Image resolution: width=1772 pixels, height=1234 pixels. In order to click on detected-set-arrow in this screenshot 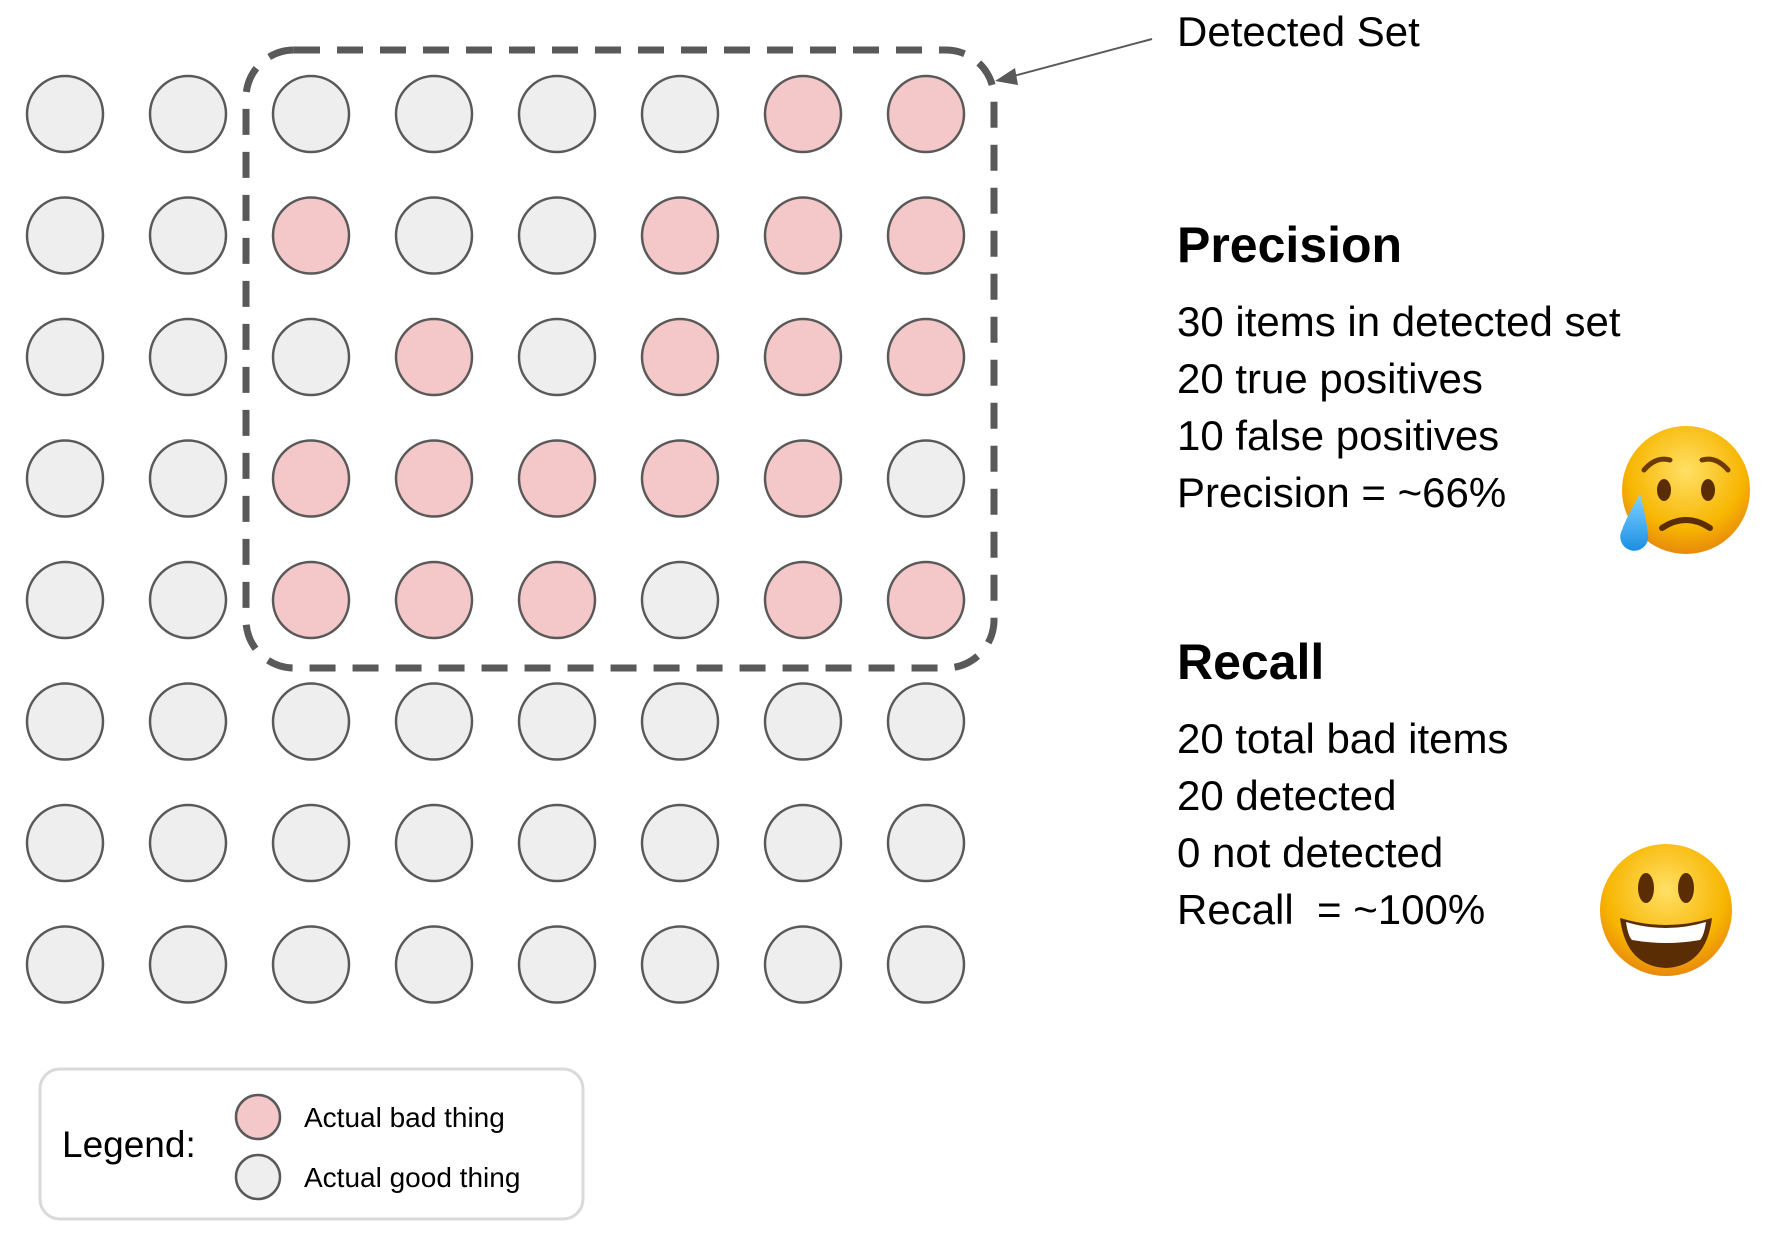, I will do `click(1074, 61)`.